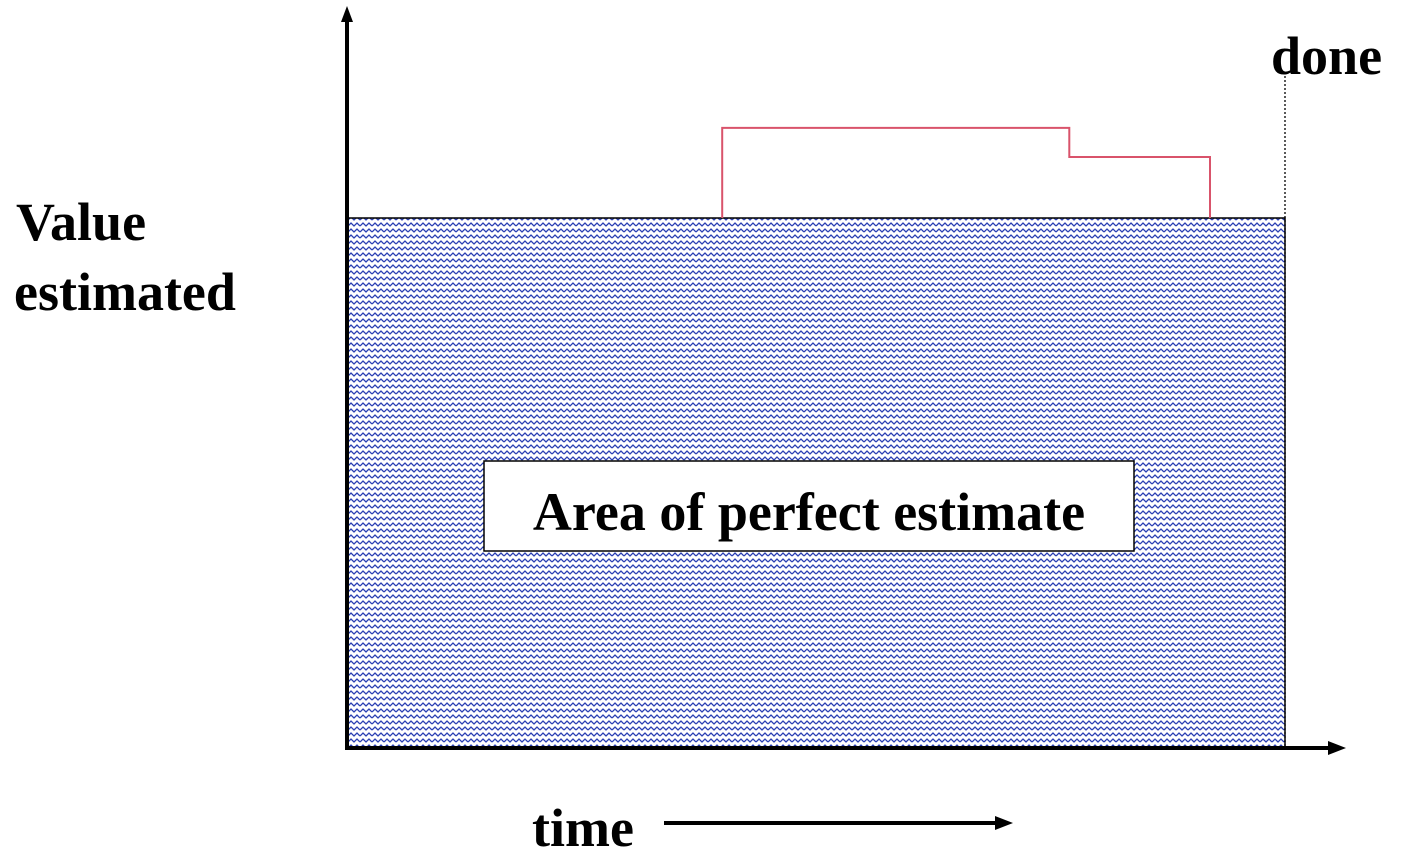 Image resolution: width=1401 pixels, height=854 pixels. I want to click on area-label-box, so click(809, 506).